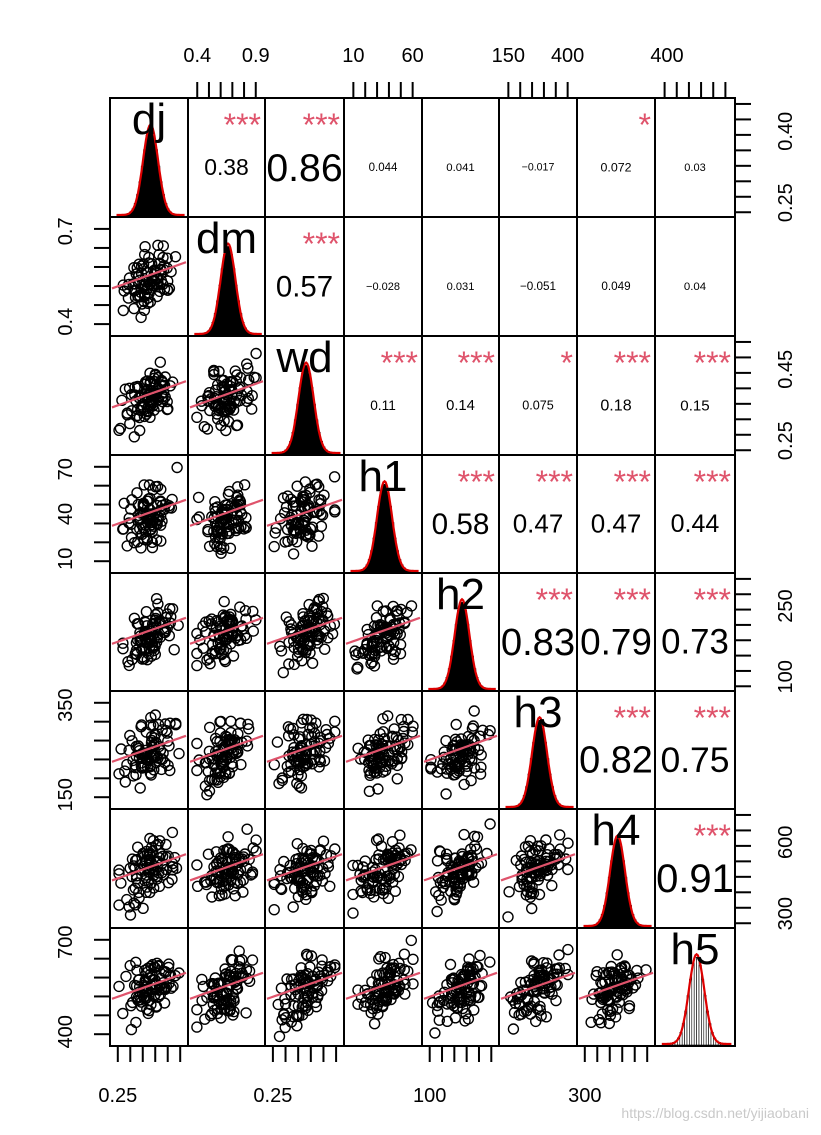 The width and height of the screenshot is (821, 1135). Describe the element at coordinates (226, 275) in the screenshot. I see `panel-dm-dm: dm` at that location.